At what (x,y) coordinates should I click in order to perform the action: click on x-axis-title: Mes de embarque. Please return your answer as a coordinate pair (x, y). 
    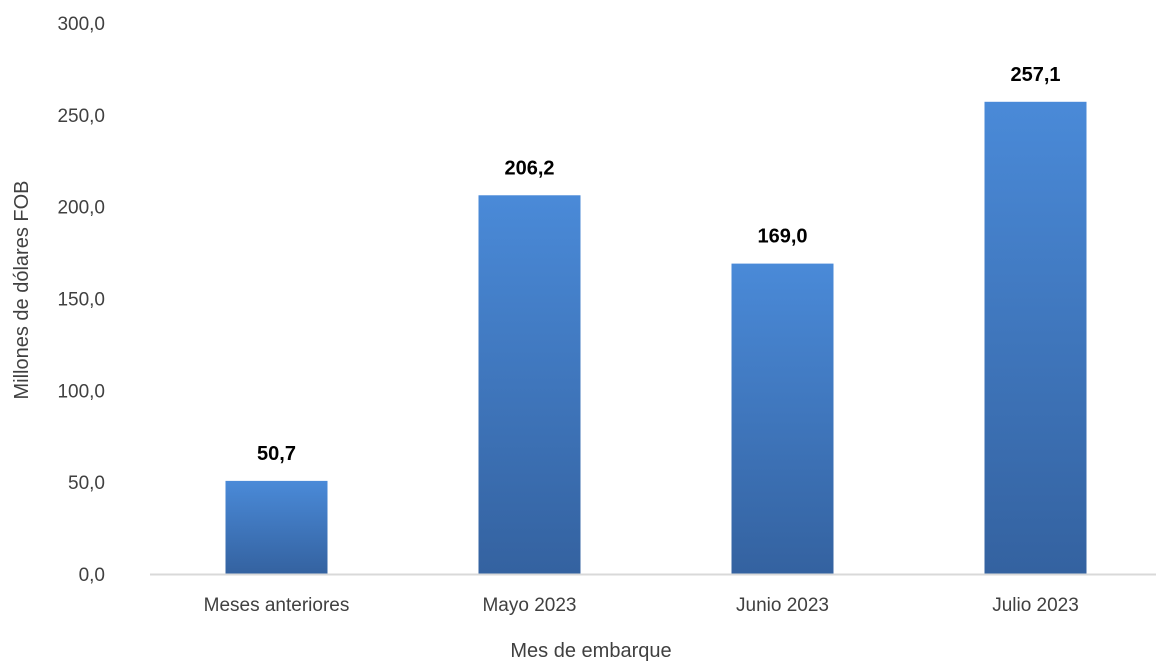
    Looking at the image, I should click on (590, 651).